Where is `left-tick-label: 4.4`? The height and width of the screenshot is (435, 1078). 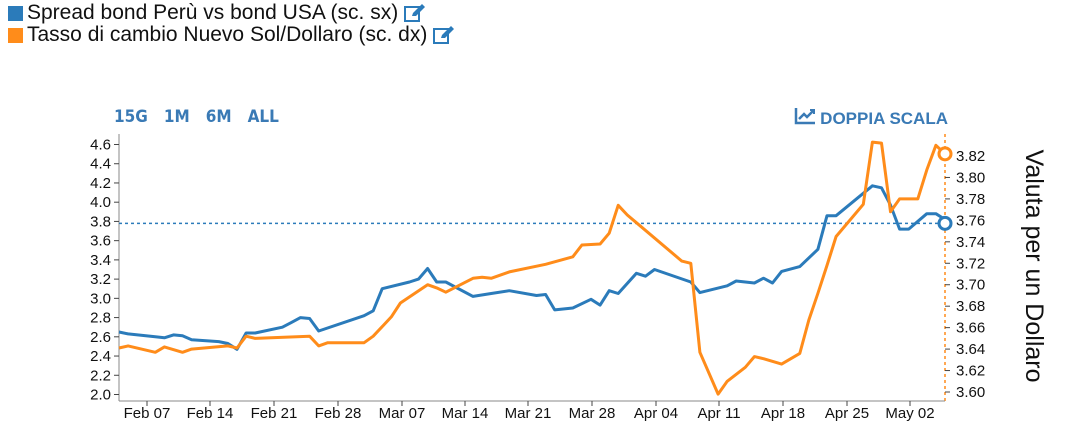 left-tick-label: 4.4 is located at coordinates (100, 164).